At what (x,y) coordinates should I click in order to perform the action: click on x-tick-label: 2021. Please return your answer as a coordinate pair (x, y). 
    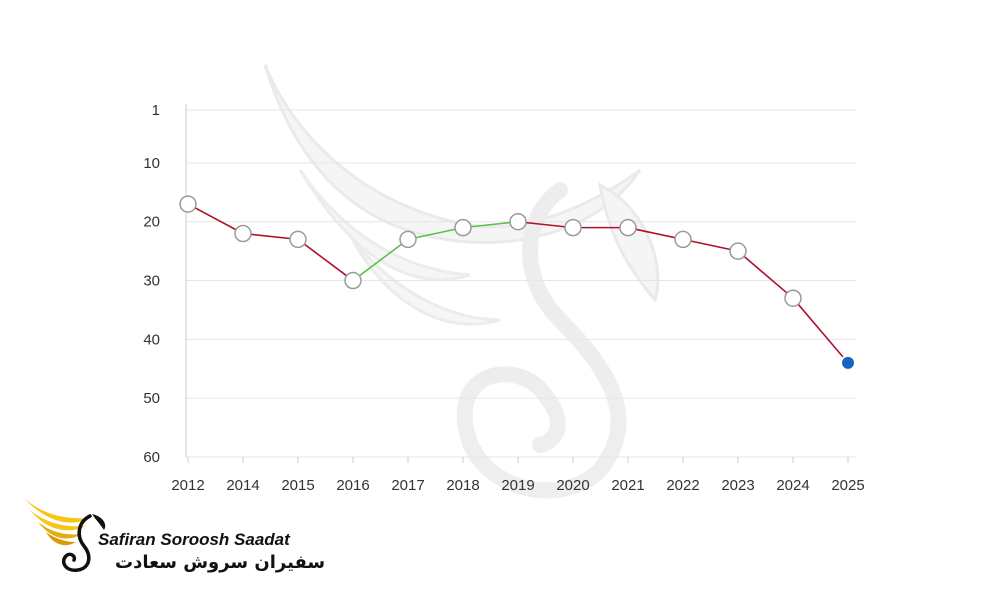
    Looking at the image, I should click on (627, 485).